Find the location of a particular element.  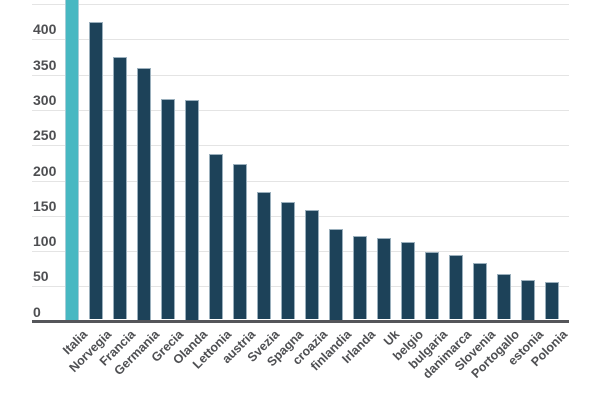

bar-uk is located at coordinates (383, 278).